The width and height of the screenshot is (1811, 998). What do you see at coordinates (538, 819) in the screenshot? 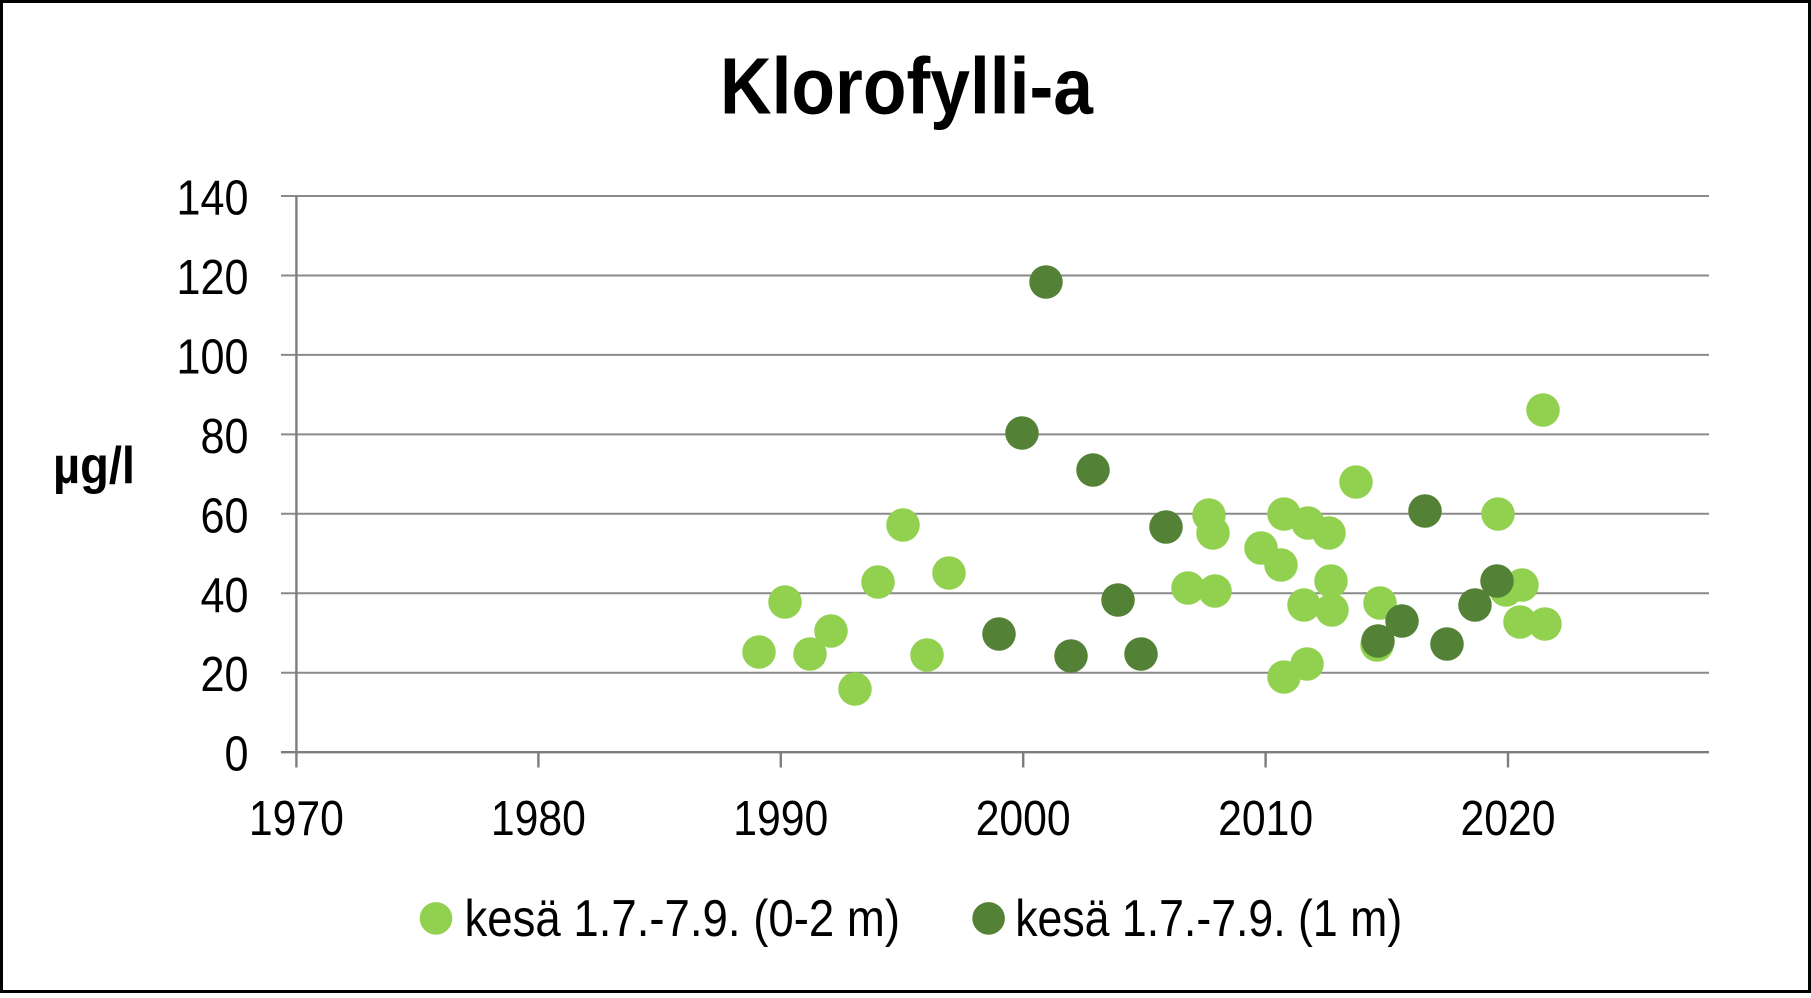
I see `svg-text: 1980` at bounding box center [538, 819].